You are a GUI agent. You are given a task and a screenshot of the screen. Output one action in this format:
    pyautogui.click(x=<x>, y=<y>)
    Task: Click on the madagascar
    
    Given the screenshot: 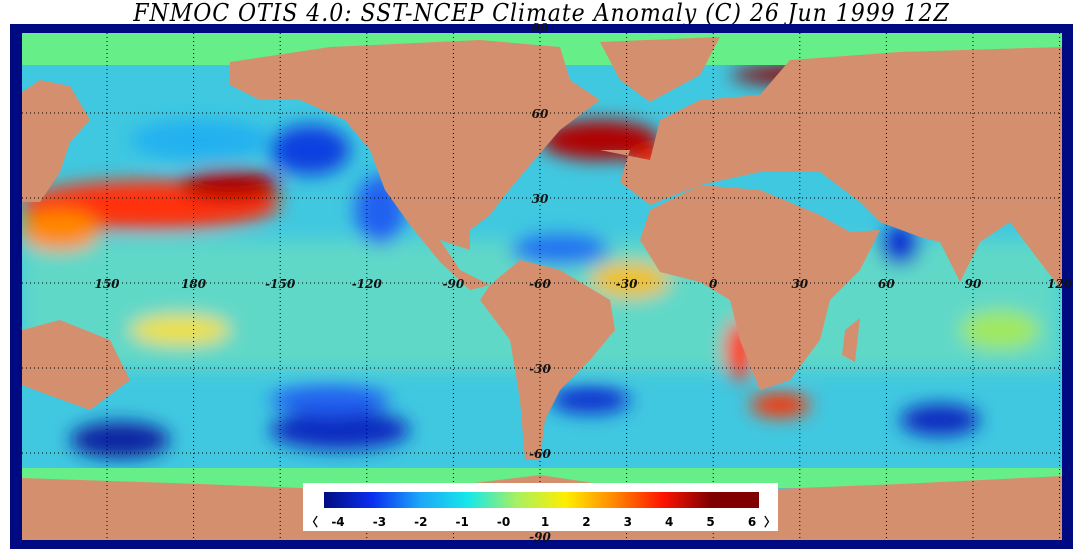 What is the action you would take?
    pyautogui.click(x=851, y=340)
    